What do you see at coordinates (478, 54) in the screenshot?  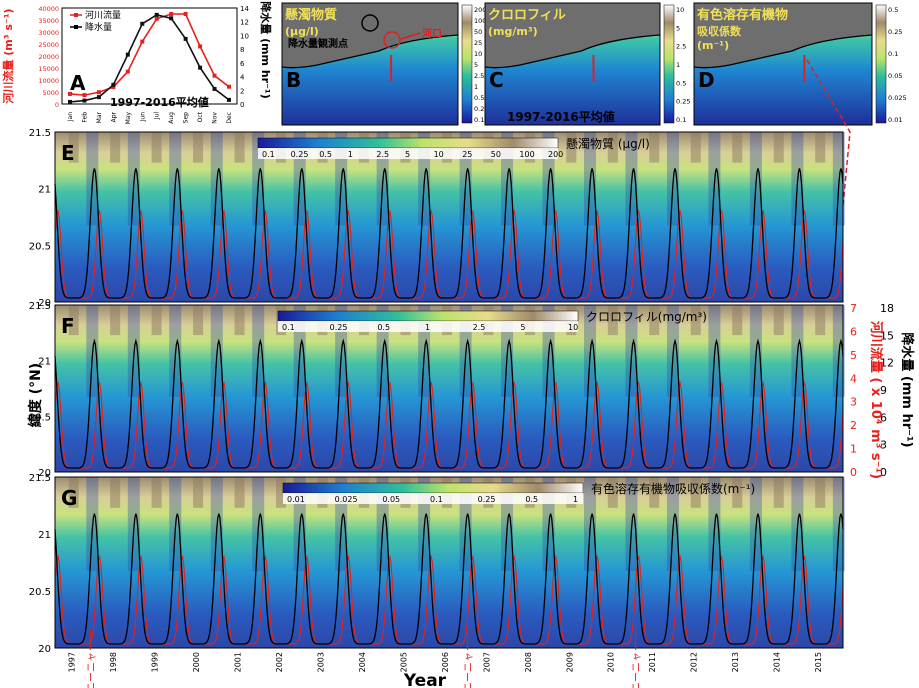 I see `map-colorbar-tick: 10` at bounding box center [478, 54].